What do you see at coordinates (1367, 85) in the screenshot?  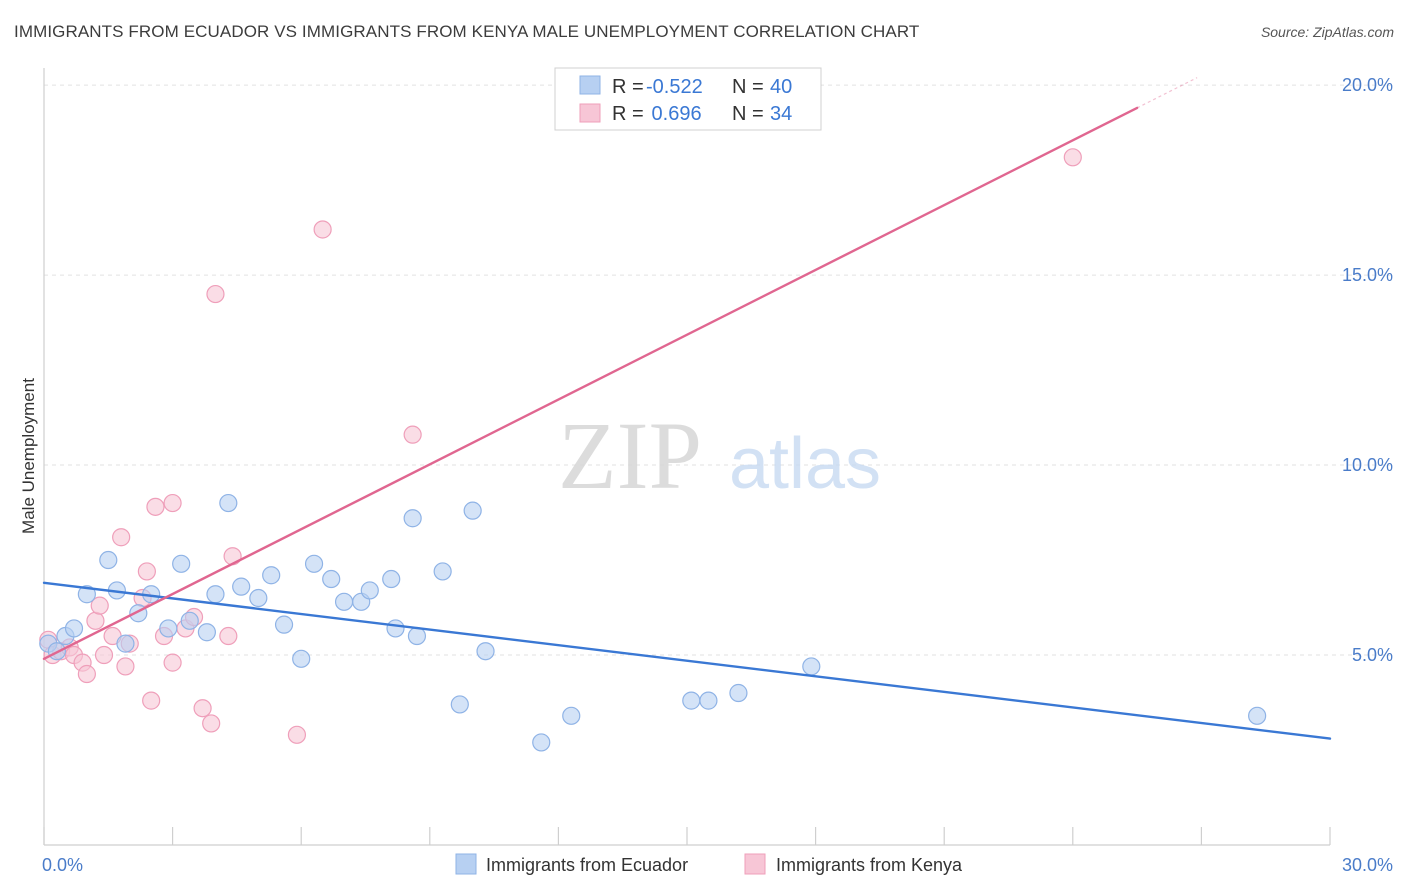 I see `y-tick-label-3: 20.0%` at bounding box center [1367, 85].